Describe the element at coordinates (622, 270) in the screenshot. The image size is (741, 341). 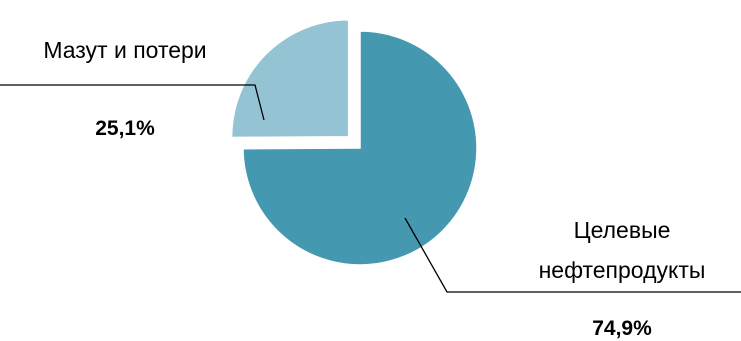
I see `slice-label-target-line2: нефтепродукты` at that location.